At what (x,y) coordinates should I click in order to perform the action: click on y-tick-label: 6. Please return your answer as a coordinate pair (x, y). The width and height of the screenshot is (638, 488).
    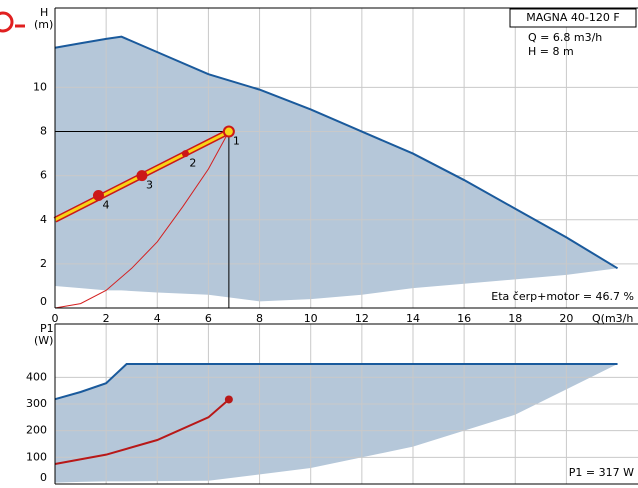
    Looking at the image, I should click on (43, 175).